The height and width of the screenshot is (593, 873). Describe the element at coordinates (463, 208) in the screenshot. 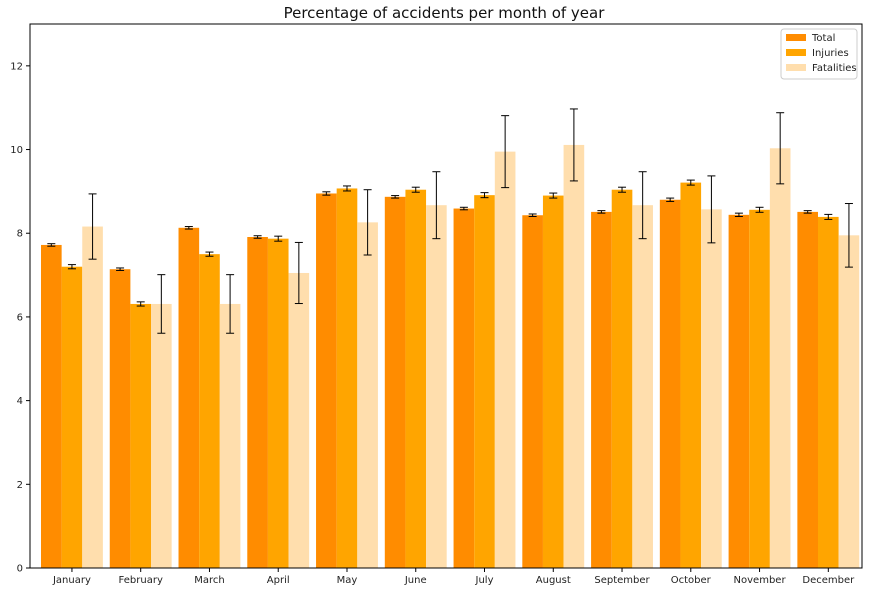

I see `error-bar-total-july` at that location.